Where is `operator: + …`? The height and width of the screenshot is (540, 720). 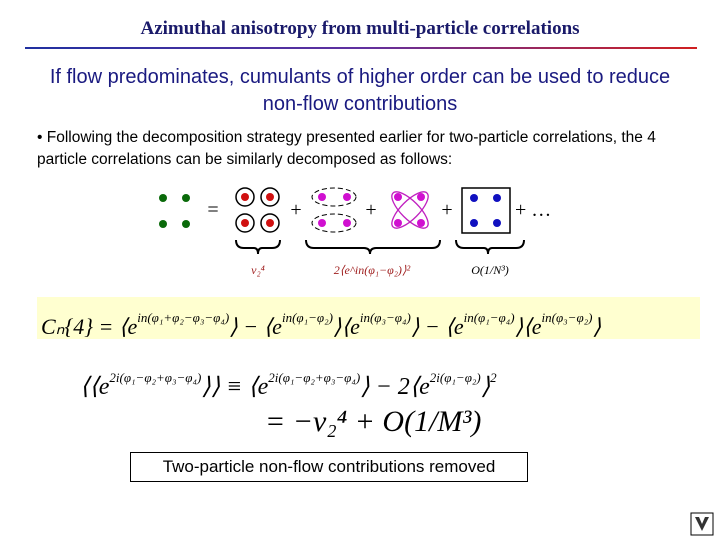
operator: + … is located at coordinates (533, 210).